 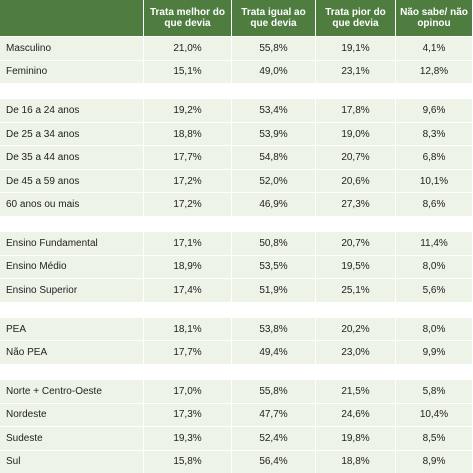 I want to click on cell-value: 23,0%, so click(x=355, y=352).